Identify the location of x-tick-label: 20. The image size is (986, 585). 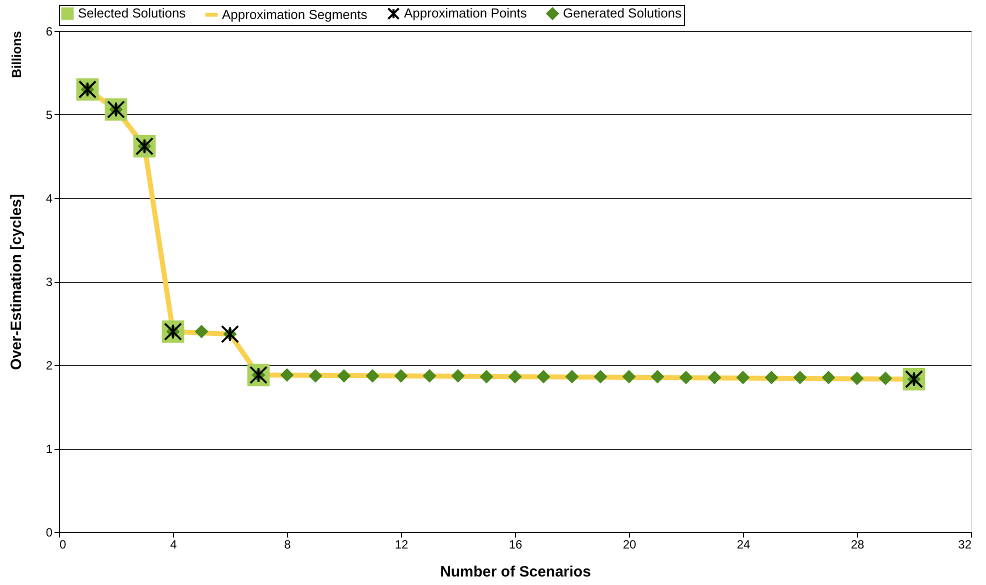
(629, 545).